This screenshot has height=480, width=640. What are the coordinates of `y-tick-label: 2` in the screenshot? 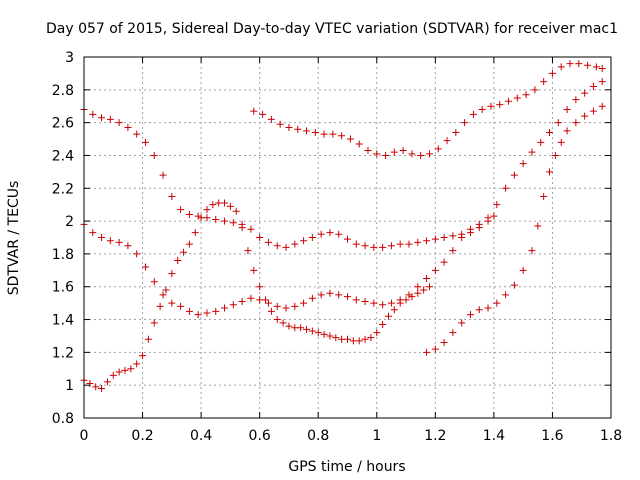 It's located at (69, 222).